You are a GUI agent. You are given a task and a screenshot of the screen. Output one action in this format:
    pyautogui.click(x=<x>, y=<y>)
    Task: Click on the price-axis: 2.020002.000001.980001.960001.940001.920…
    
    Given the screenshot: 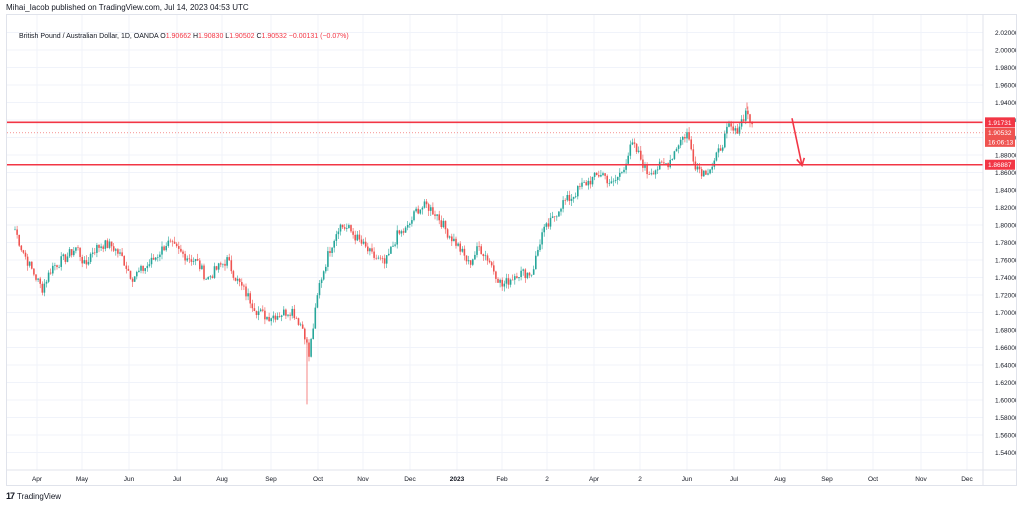 What is the action you would take?
    pyautogui.click(x=1005, y=243)
    